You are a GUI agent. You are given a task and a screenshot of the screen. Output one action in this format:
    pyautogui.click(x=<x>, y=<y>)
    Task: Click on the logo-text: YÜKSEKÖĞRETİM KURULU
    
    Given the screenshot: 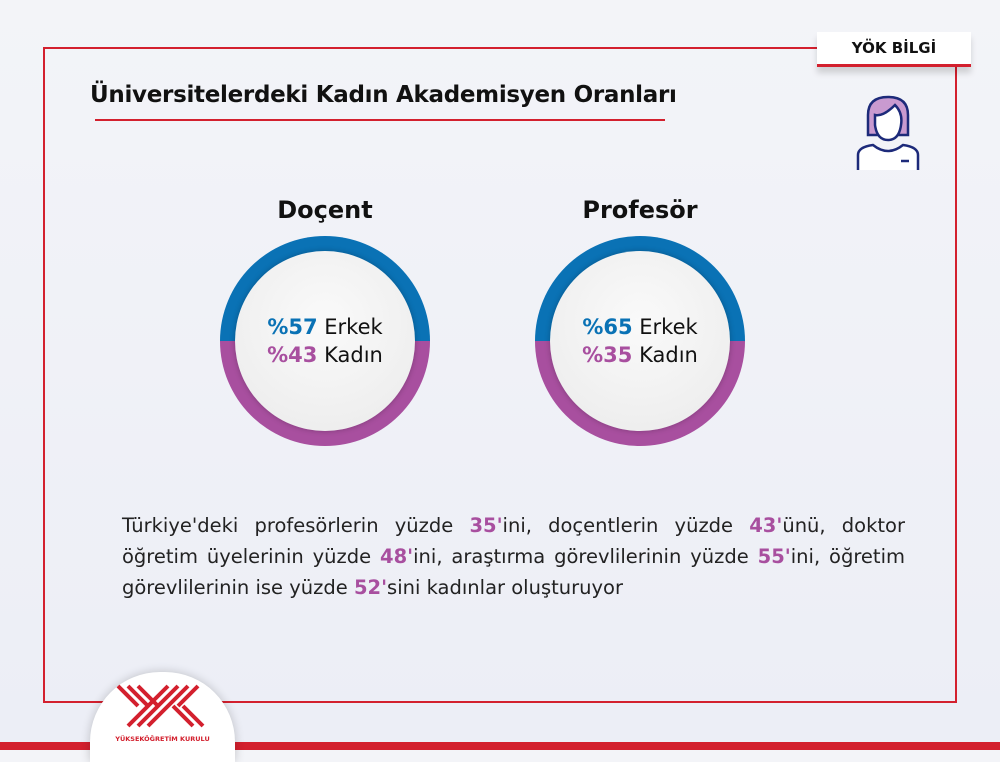 What is the action you would take?
    pyautogui.click(x=162, y=739)
    